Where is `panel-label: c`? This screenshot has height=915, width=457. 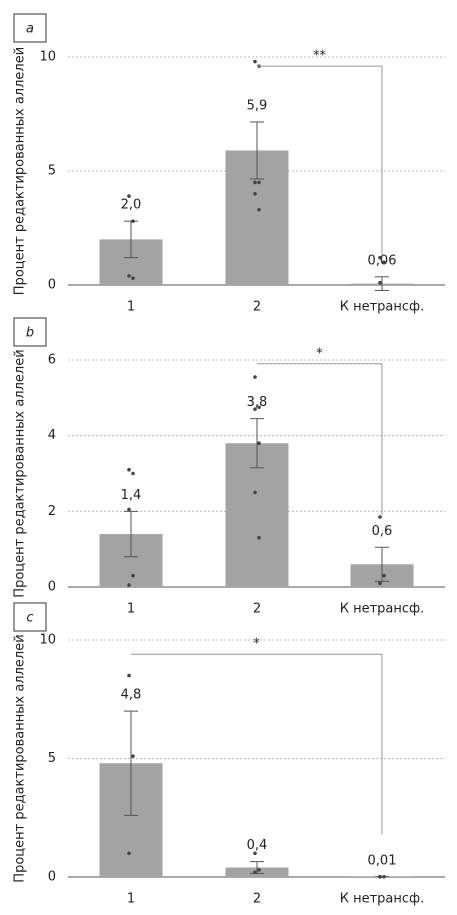 panel-label: c is located at coordinates (29, 618).